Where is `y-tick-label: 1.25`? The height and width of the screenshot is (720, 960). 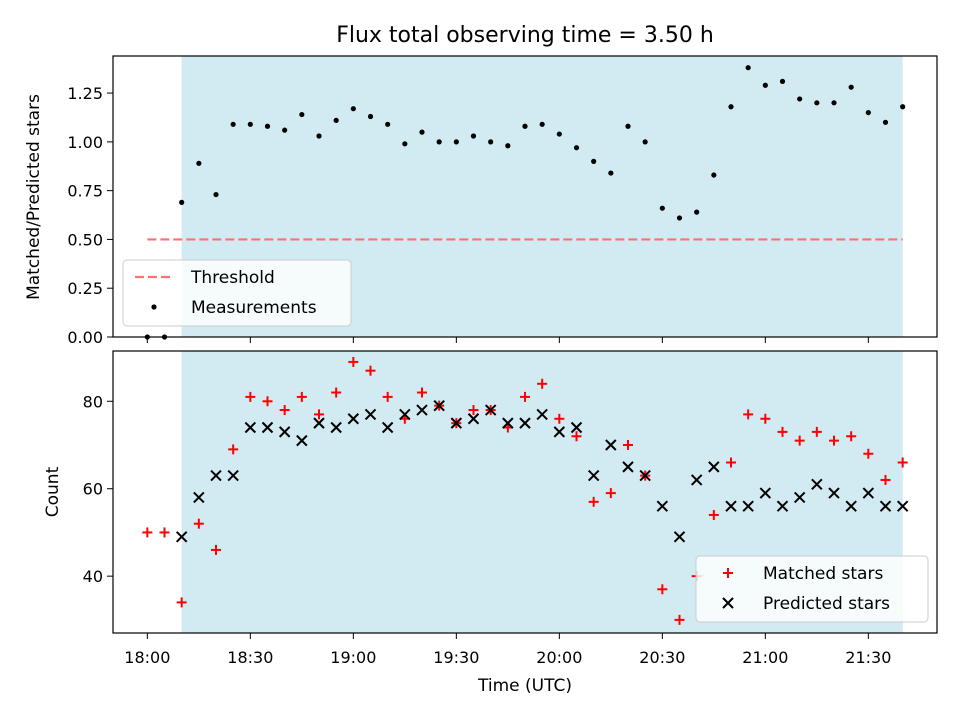 y-tick-label: 1.25 is located at coordinates (85, 93).